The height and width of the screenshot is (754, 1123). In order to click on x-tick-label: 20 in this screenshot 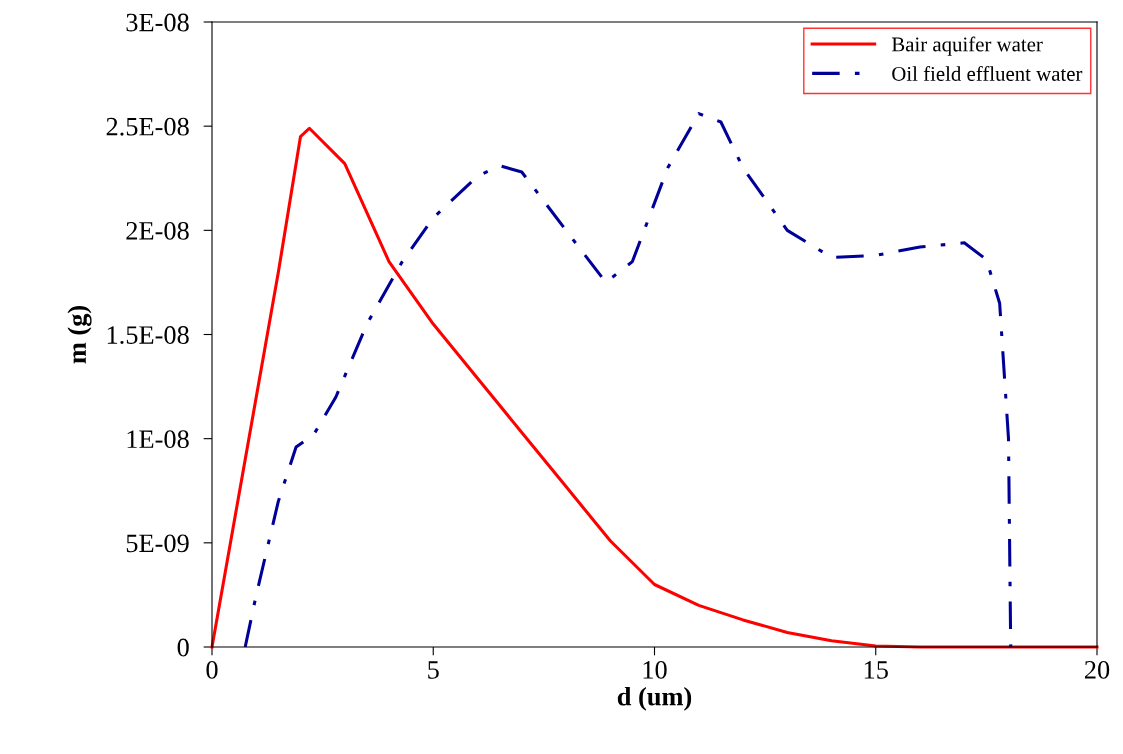, I will do `click(1097, 669)`.